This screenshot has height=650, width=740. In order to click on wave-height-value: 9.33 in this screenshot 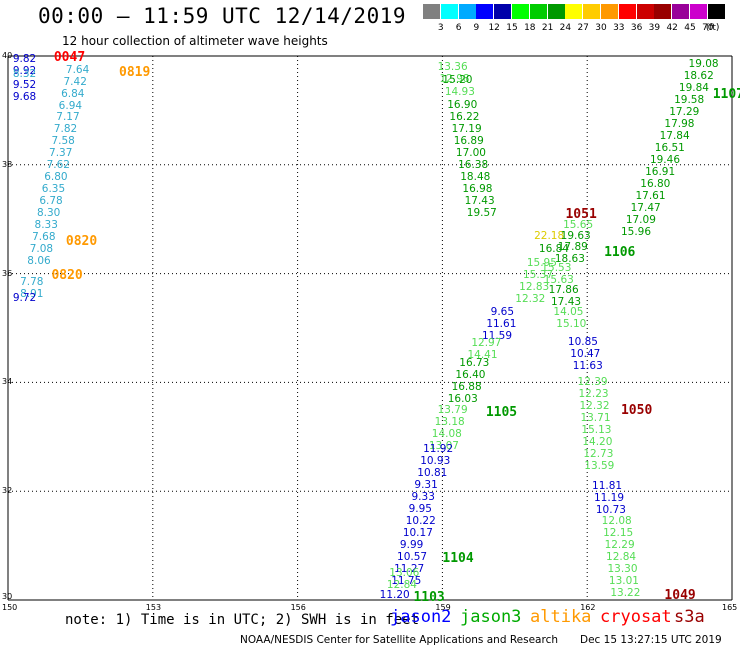, I will do `click(423, 497)`.